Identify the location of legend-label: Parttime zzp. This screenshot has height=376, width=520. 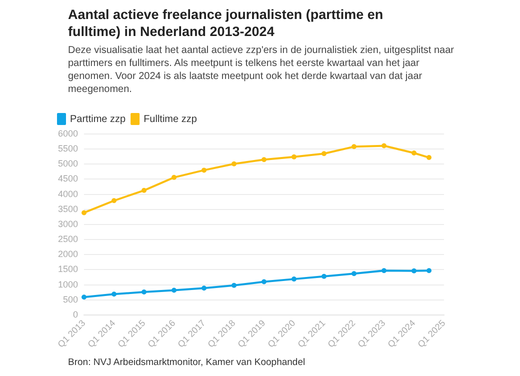
(98, 119).